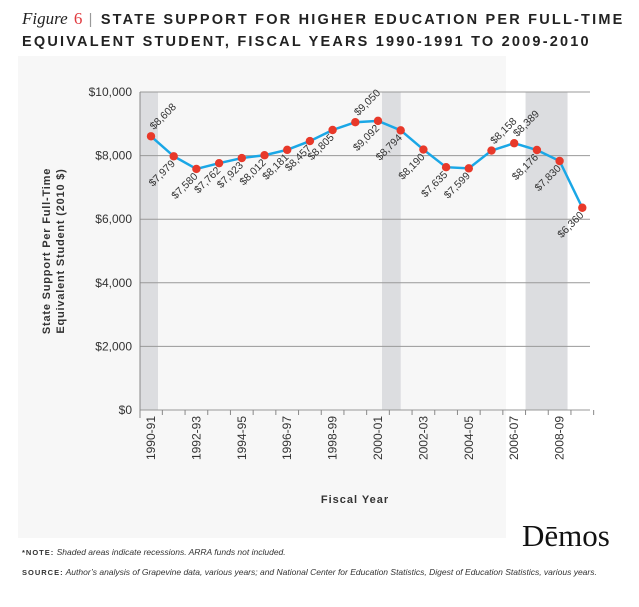 The width and height of the screenshot is (639, 607). I want to click on figure-number: 6, so click(78, 18).